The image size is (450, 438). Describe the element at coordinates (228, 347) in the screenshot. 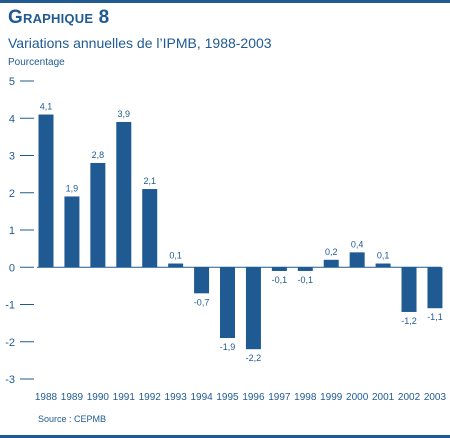

I see `data-label: -1,9` at that location.